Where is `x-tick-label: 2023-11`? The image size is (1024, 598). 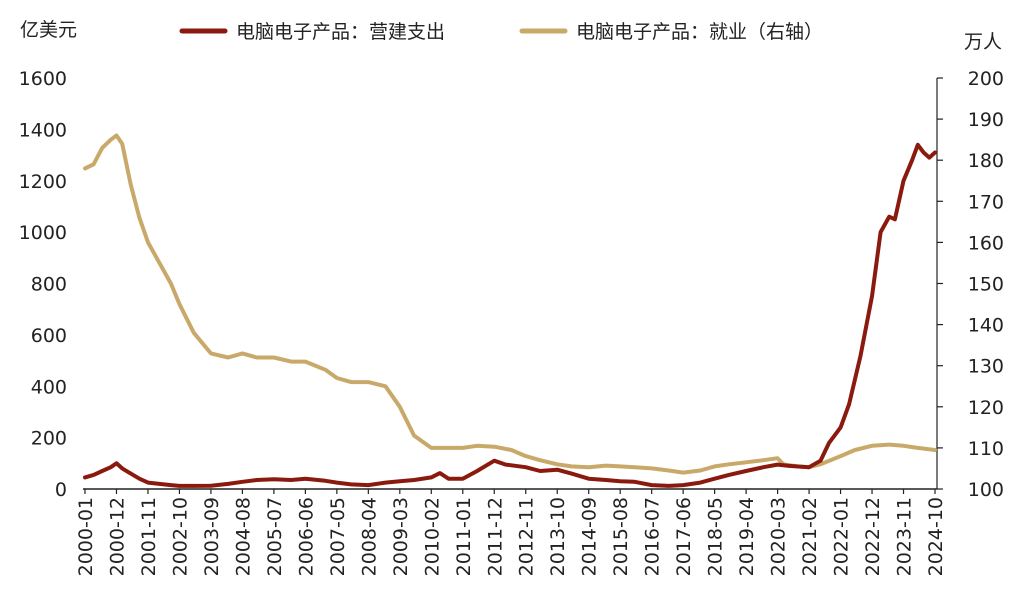 x-tick-label: 2023-11 is located at coordinates (905, 536).